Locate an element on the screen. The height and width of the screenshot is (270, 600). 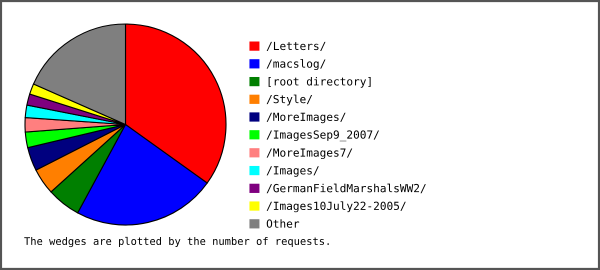
legend-label: /GermanFieldMarshalsWW2/ is located at coordinates (346, 189).